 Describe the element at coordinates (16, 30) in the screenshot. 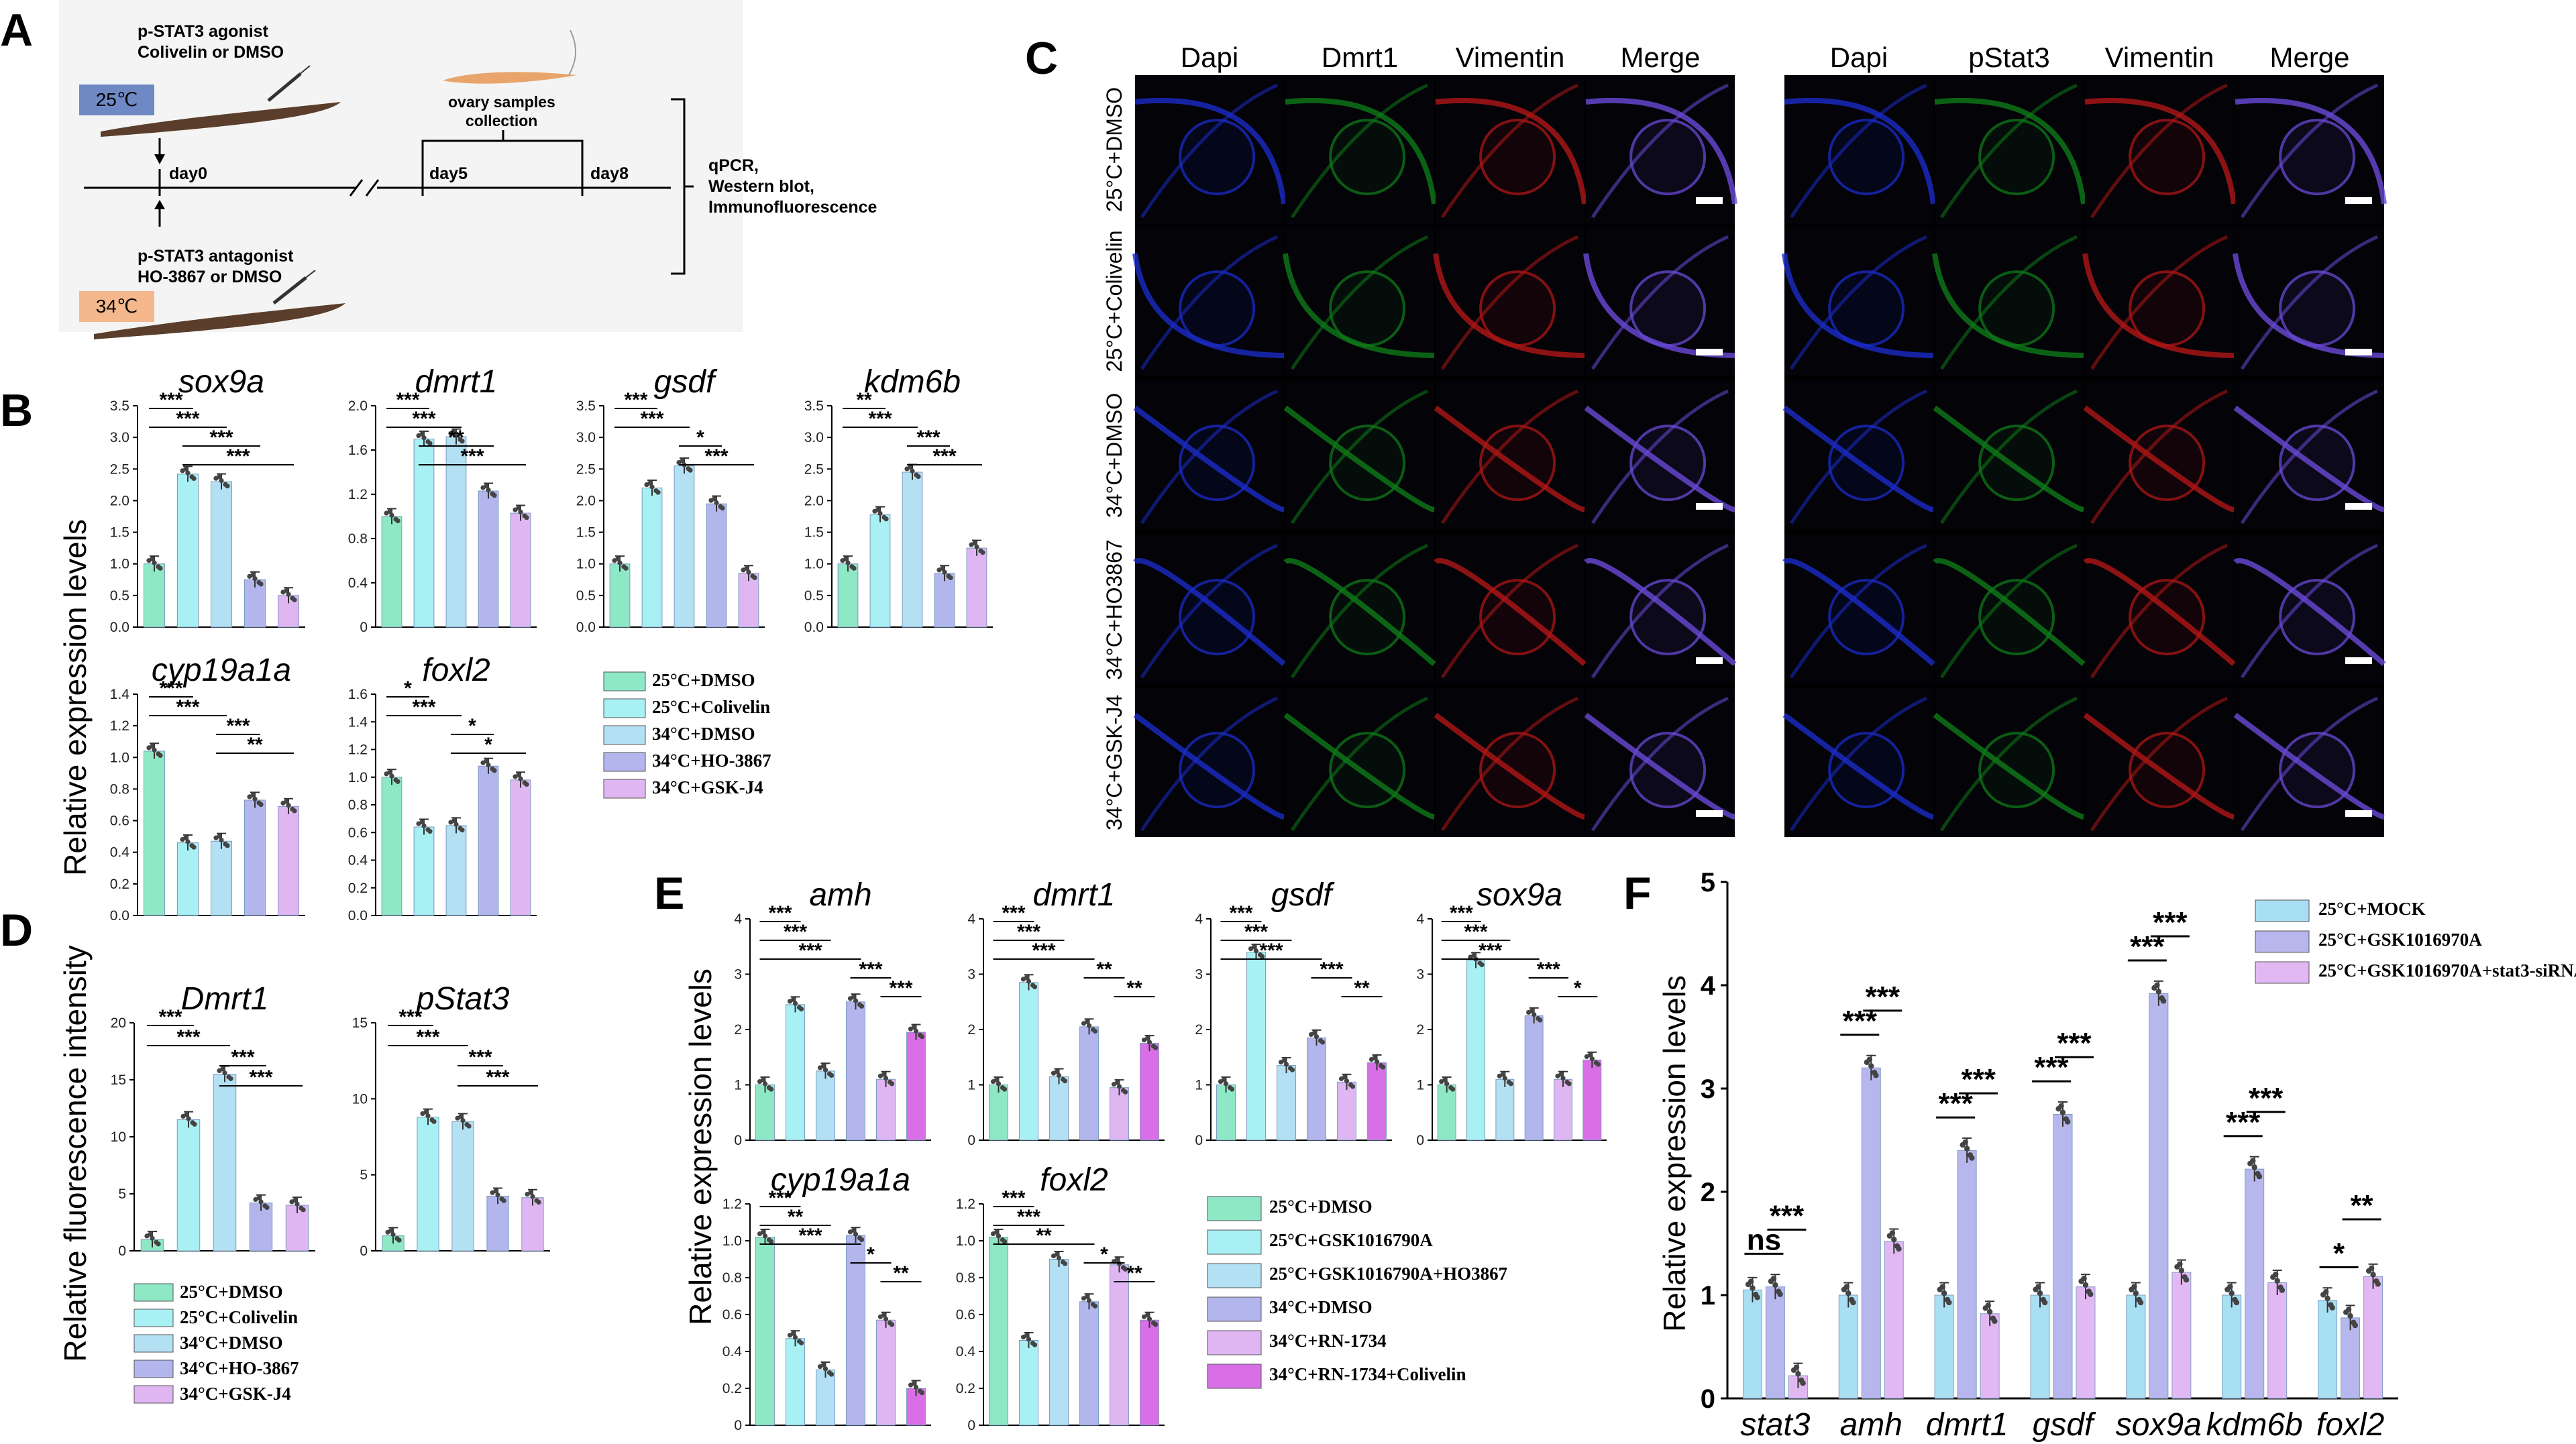

I see `panel-label-a: A` at that location.